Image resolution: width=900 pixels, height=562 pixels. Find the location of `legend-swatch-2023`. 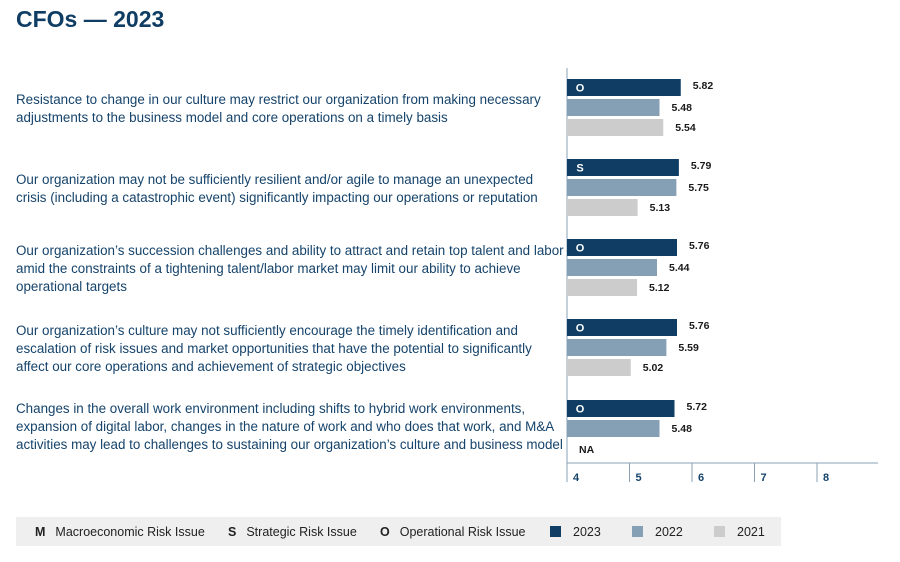

legend-swatch-2023 is located at coordinates (555, 531).